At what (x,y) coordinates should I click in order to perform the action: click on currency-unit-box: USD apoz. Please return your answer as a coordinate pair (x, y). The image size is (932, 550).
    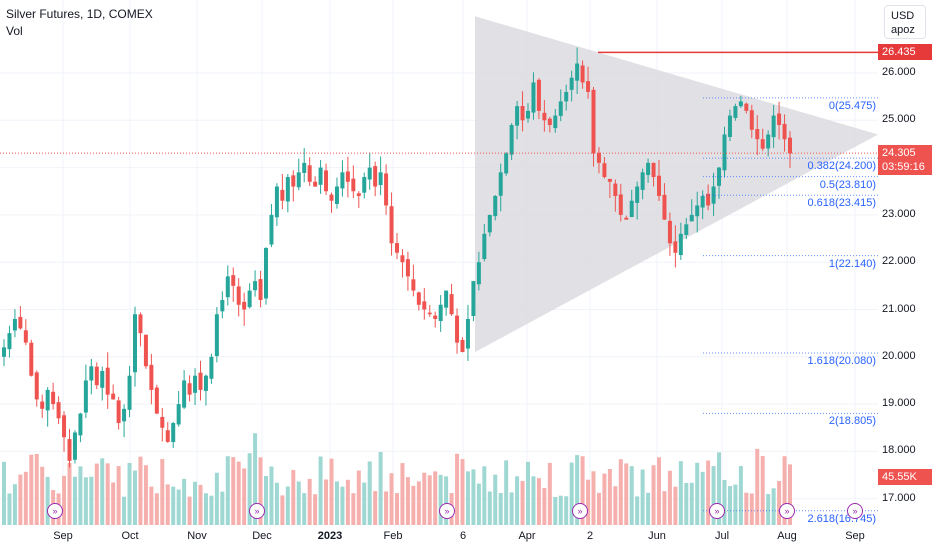
    Looking at the image, I should click on (905, 22).